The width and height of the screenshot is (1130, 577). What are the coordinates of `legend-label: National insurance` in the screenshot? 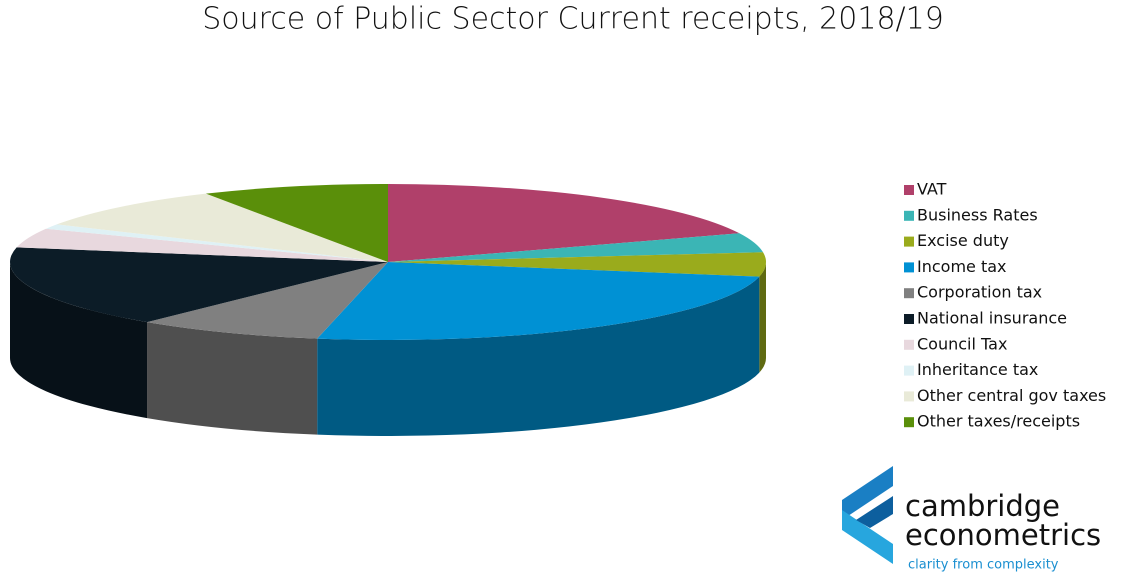 It's located at (992, 318).